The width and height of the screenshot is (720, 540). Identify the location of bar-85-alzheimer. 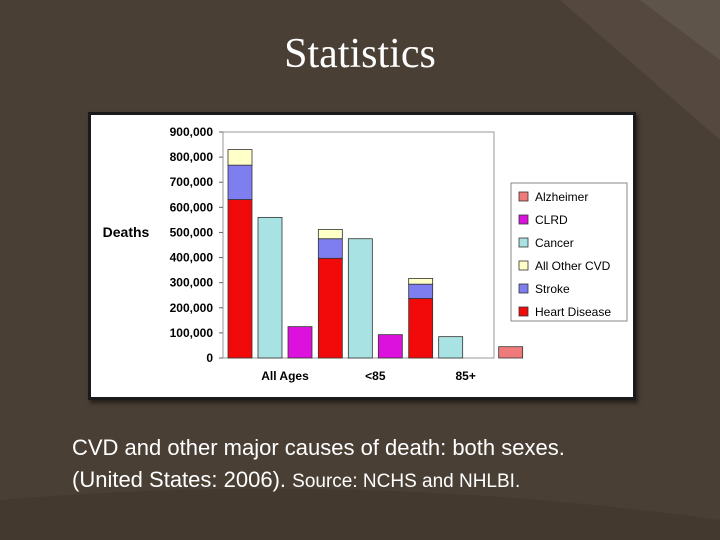
(511, 352).